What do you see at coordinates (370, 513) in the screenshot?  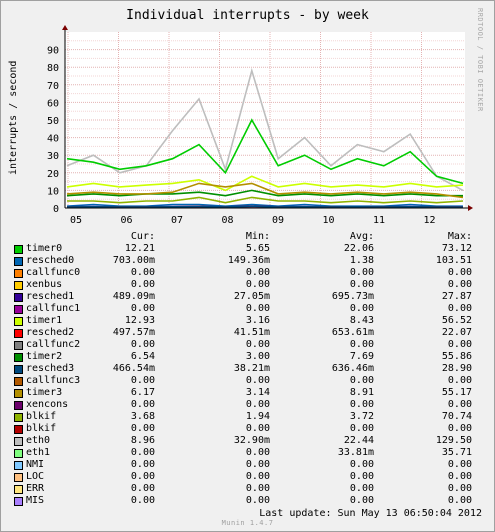 I see `last-update: Last update: Sun May 13 06:50:04 2012` at bounding box center [370, 513].